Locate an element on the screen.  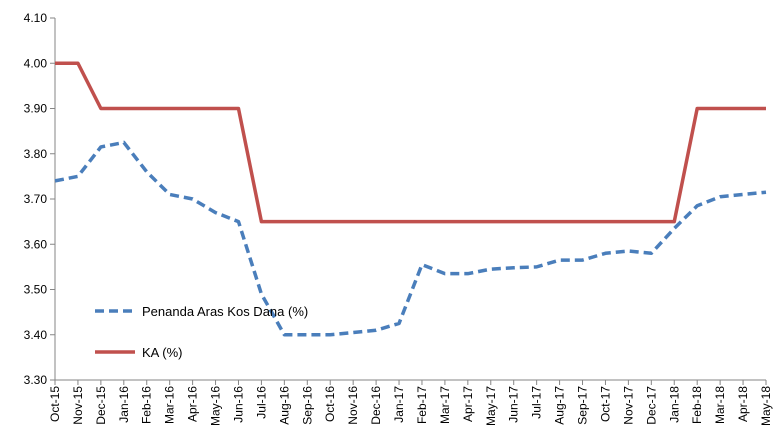
y-tick-label: 3.30 is located at coordinates (36, 380).